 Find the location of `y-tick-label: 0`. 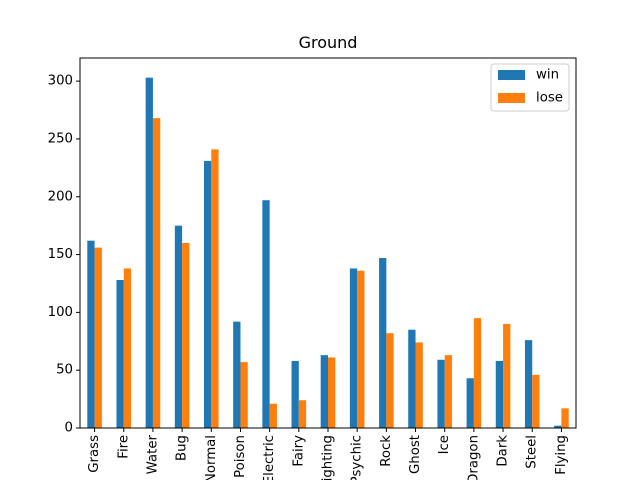

y-tick-label: 0 is located at coordinates (69, 428).